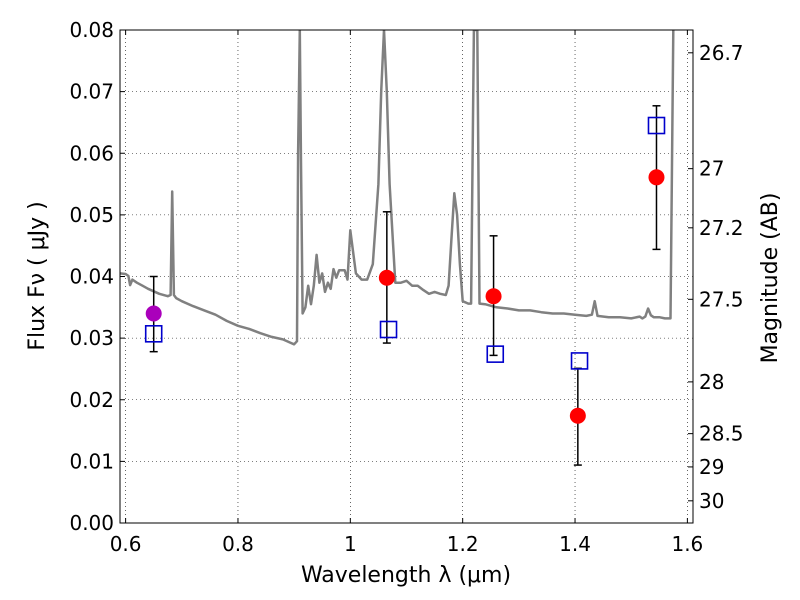  Describe the element at coordinates (711, 169) in the screenshot. I see `y2-tick-label: 27` at that location.